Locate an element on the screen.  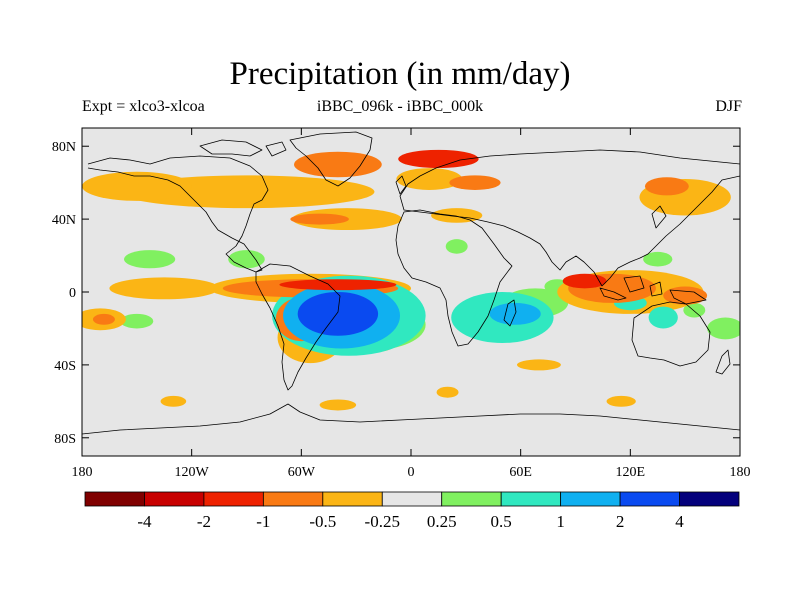
coast-south-america is located at coordinates (298, 327).